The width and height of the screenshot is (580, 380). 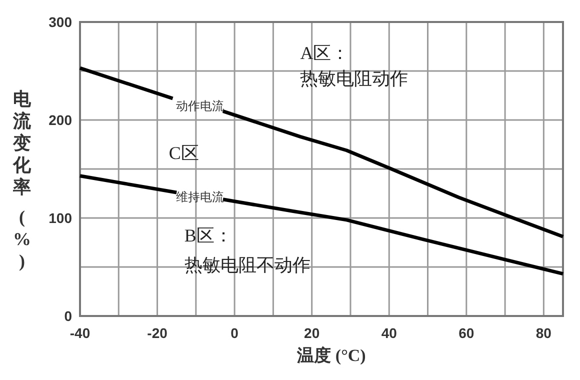 What do you see at coordinates (247, 264) in the screenshot?
I see `annotation: 热敏电阻不动作` at bounding box center [247, 264].